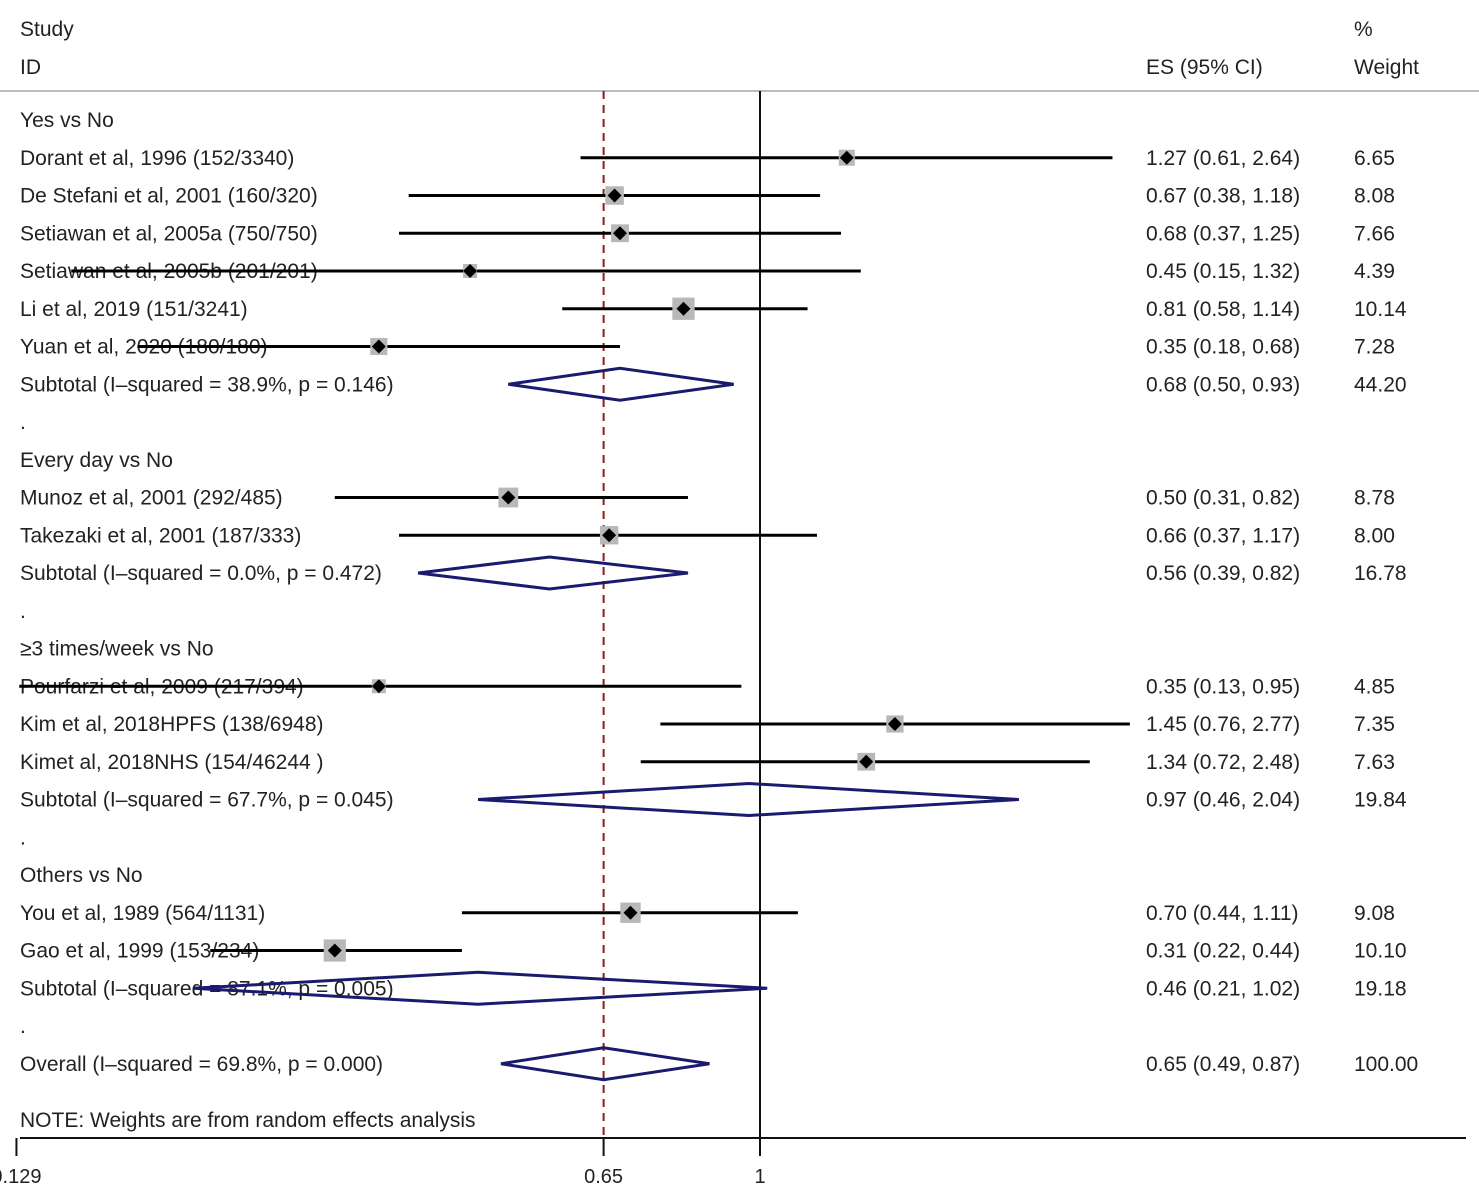  I want to click on overall-diamond, so click(605, 1064).